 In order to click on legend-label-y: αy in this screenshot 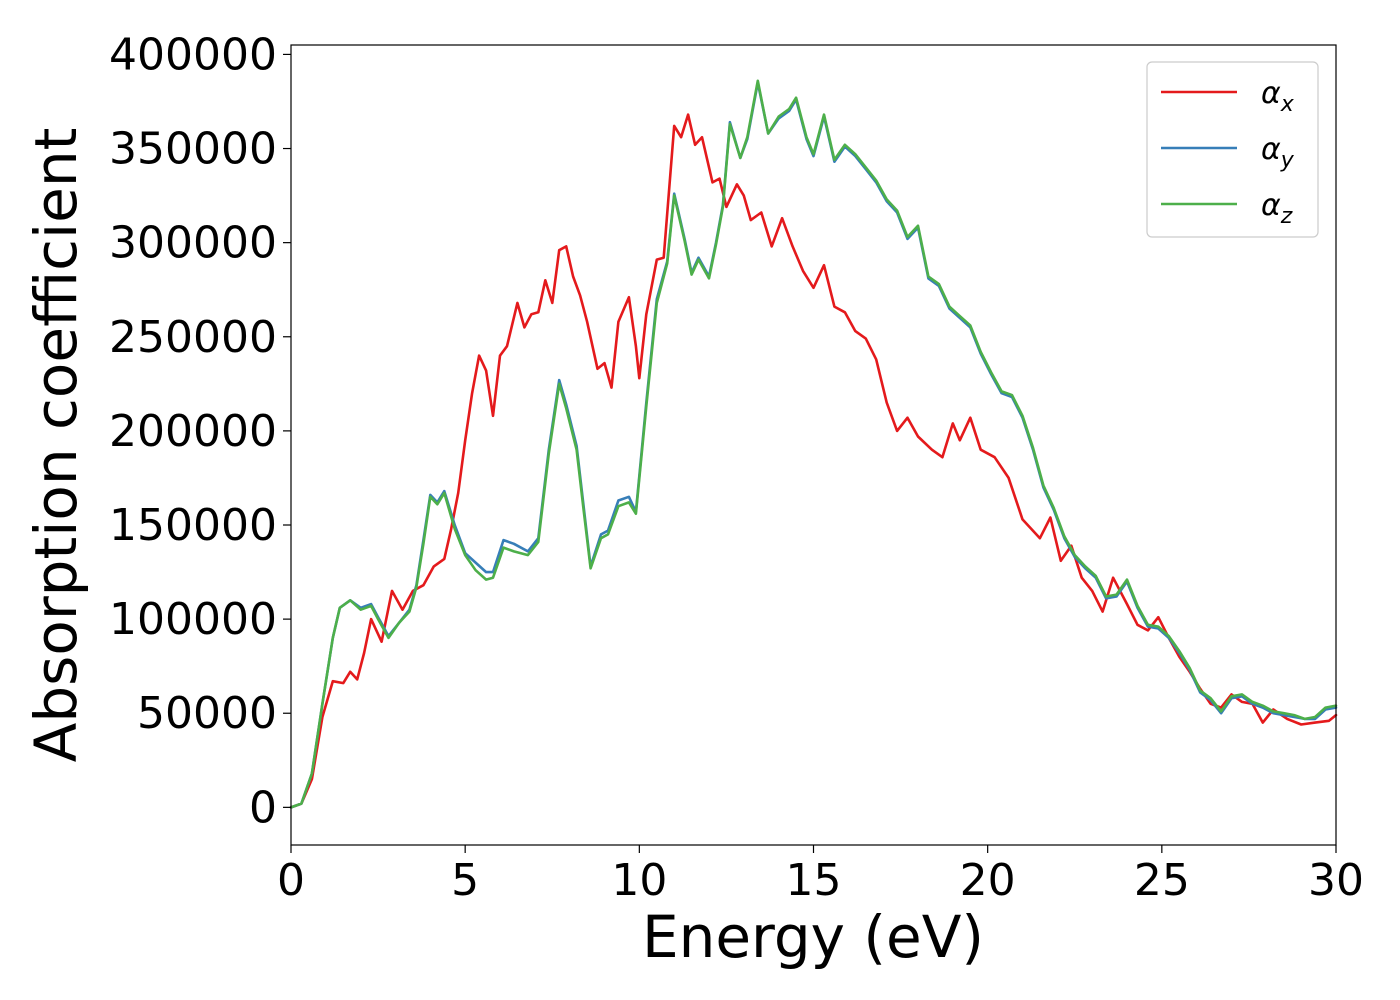, I will do `click(1278, 152)`.